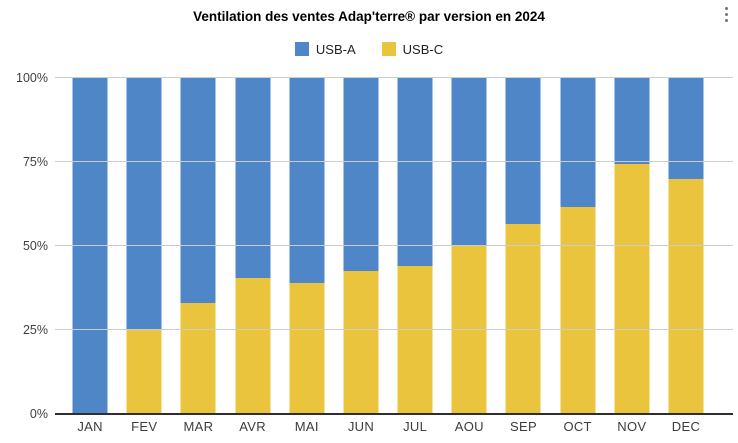  I want to click on bar-column-fev, so click(144, 246).